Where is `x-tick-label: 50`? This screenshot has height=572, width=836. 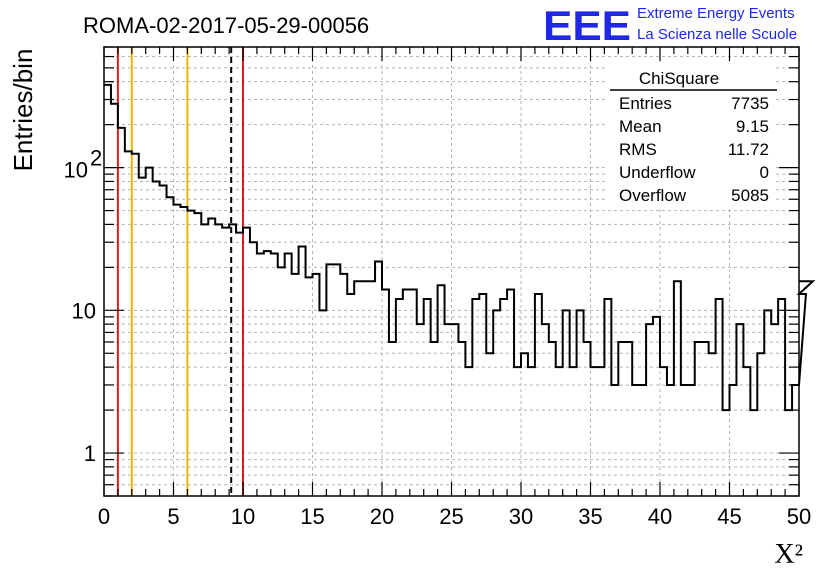 x-tick-label: 50 is located at coordinates (799, 516).